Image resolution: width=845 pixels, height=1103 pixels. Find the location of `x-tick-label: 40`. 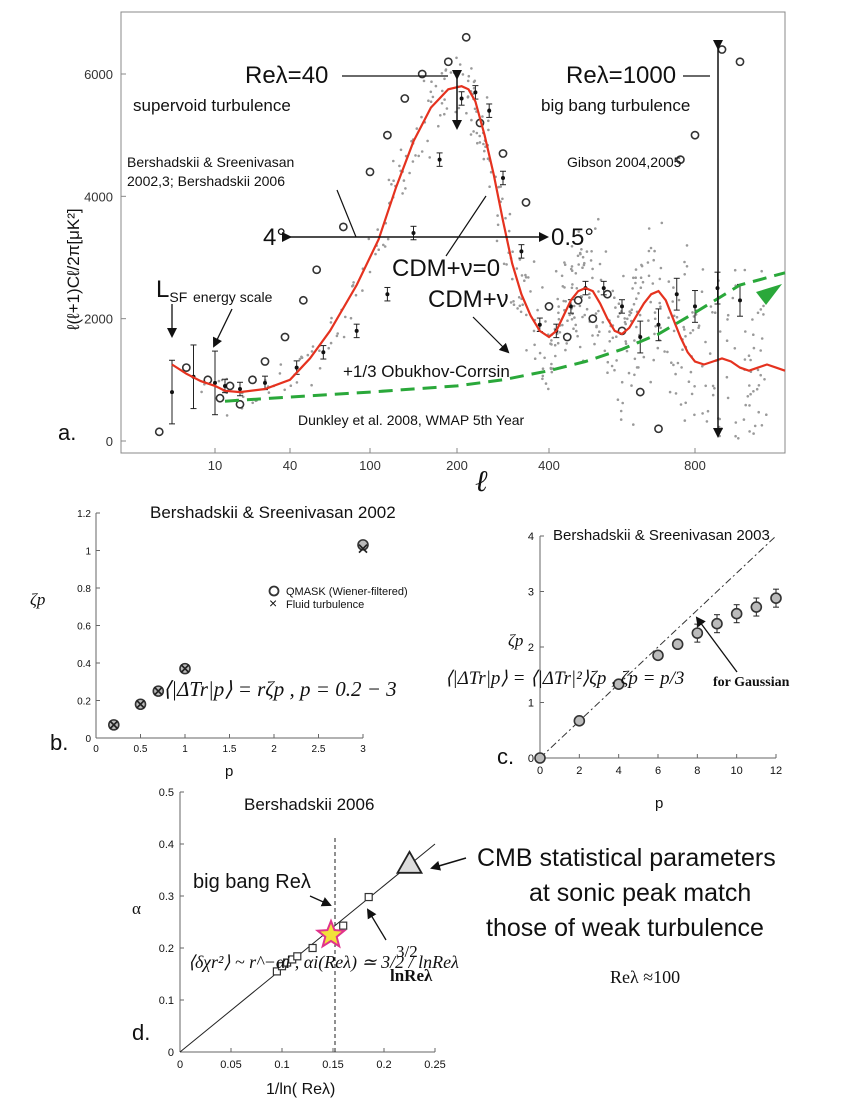

x-tick-label: 40 is located at coordinates (290, 465).